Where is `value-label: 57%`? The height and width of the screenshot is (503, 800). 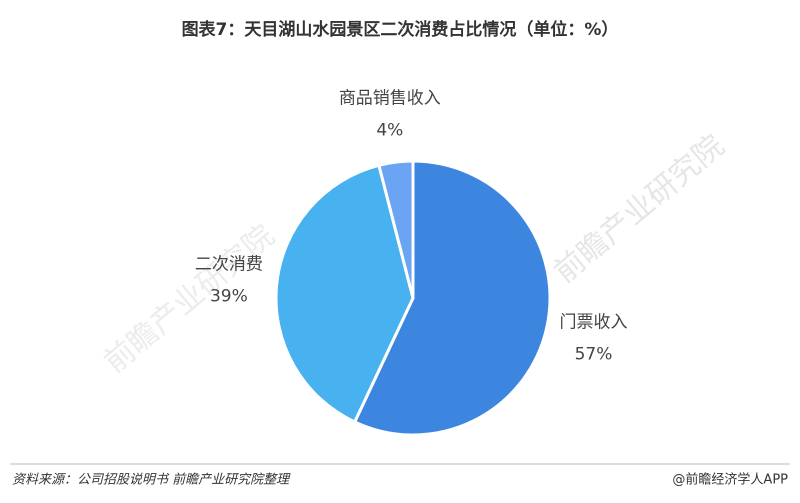 value-label: 57% is located at coordinates (594, 354).